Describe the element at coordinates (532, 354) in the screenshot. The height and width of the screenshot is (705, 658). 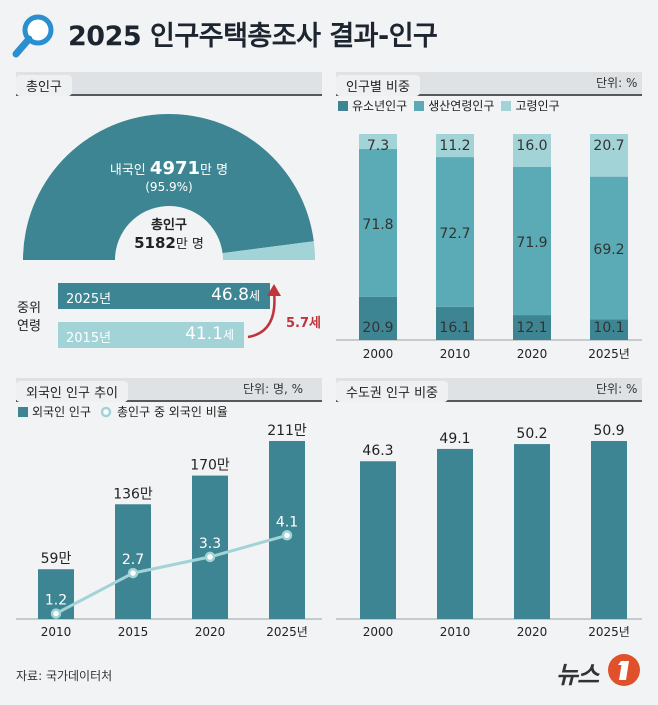
I see `share-tick-2: 2020` at that location.